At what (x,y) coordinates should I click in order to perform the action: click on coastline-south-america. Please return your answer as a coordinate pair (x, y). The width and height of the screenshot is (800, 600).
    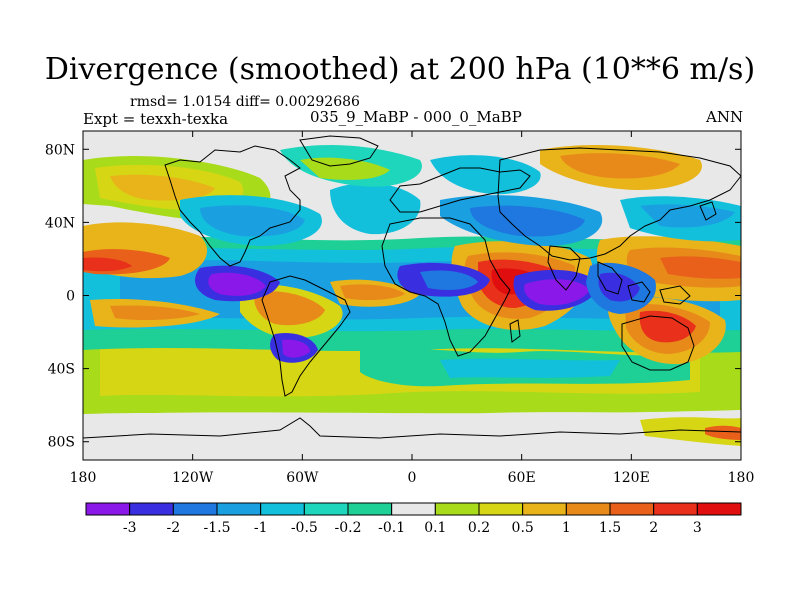
    Looking at the image, I should click on (306, 336).